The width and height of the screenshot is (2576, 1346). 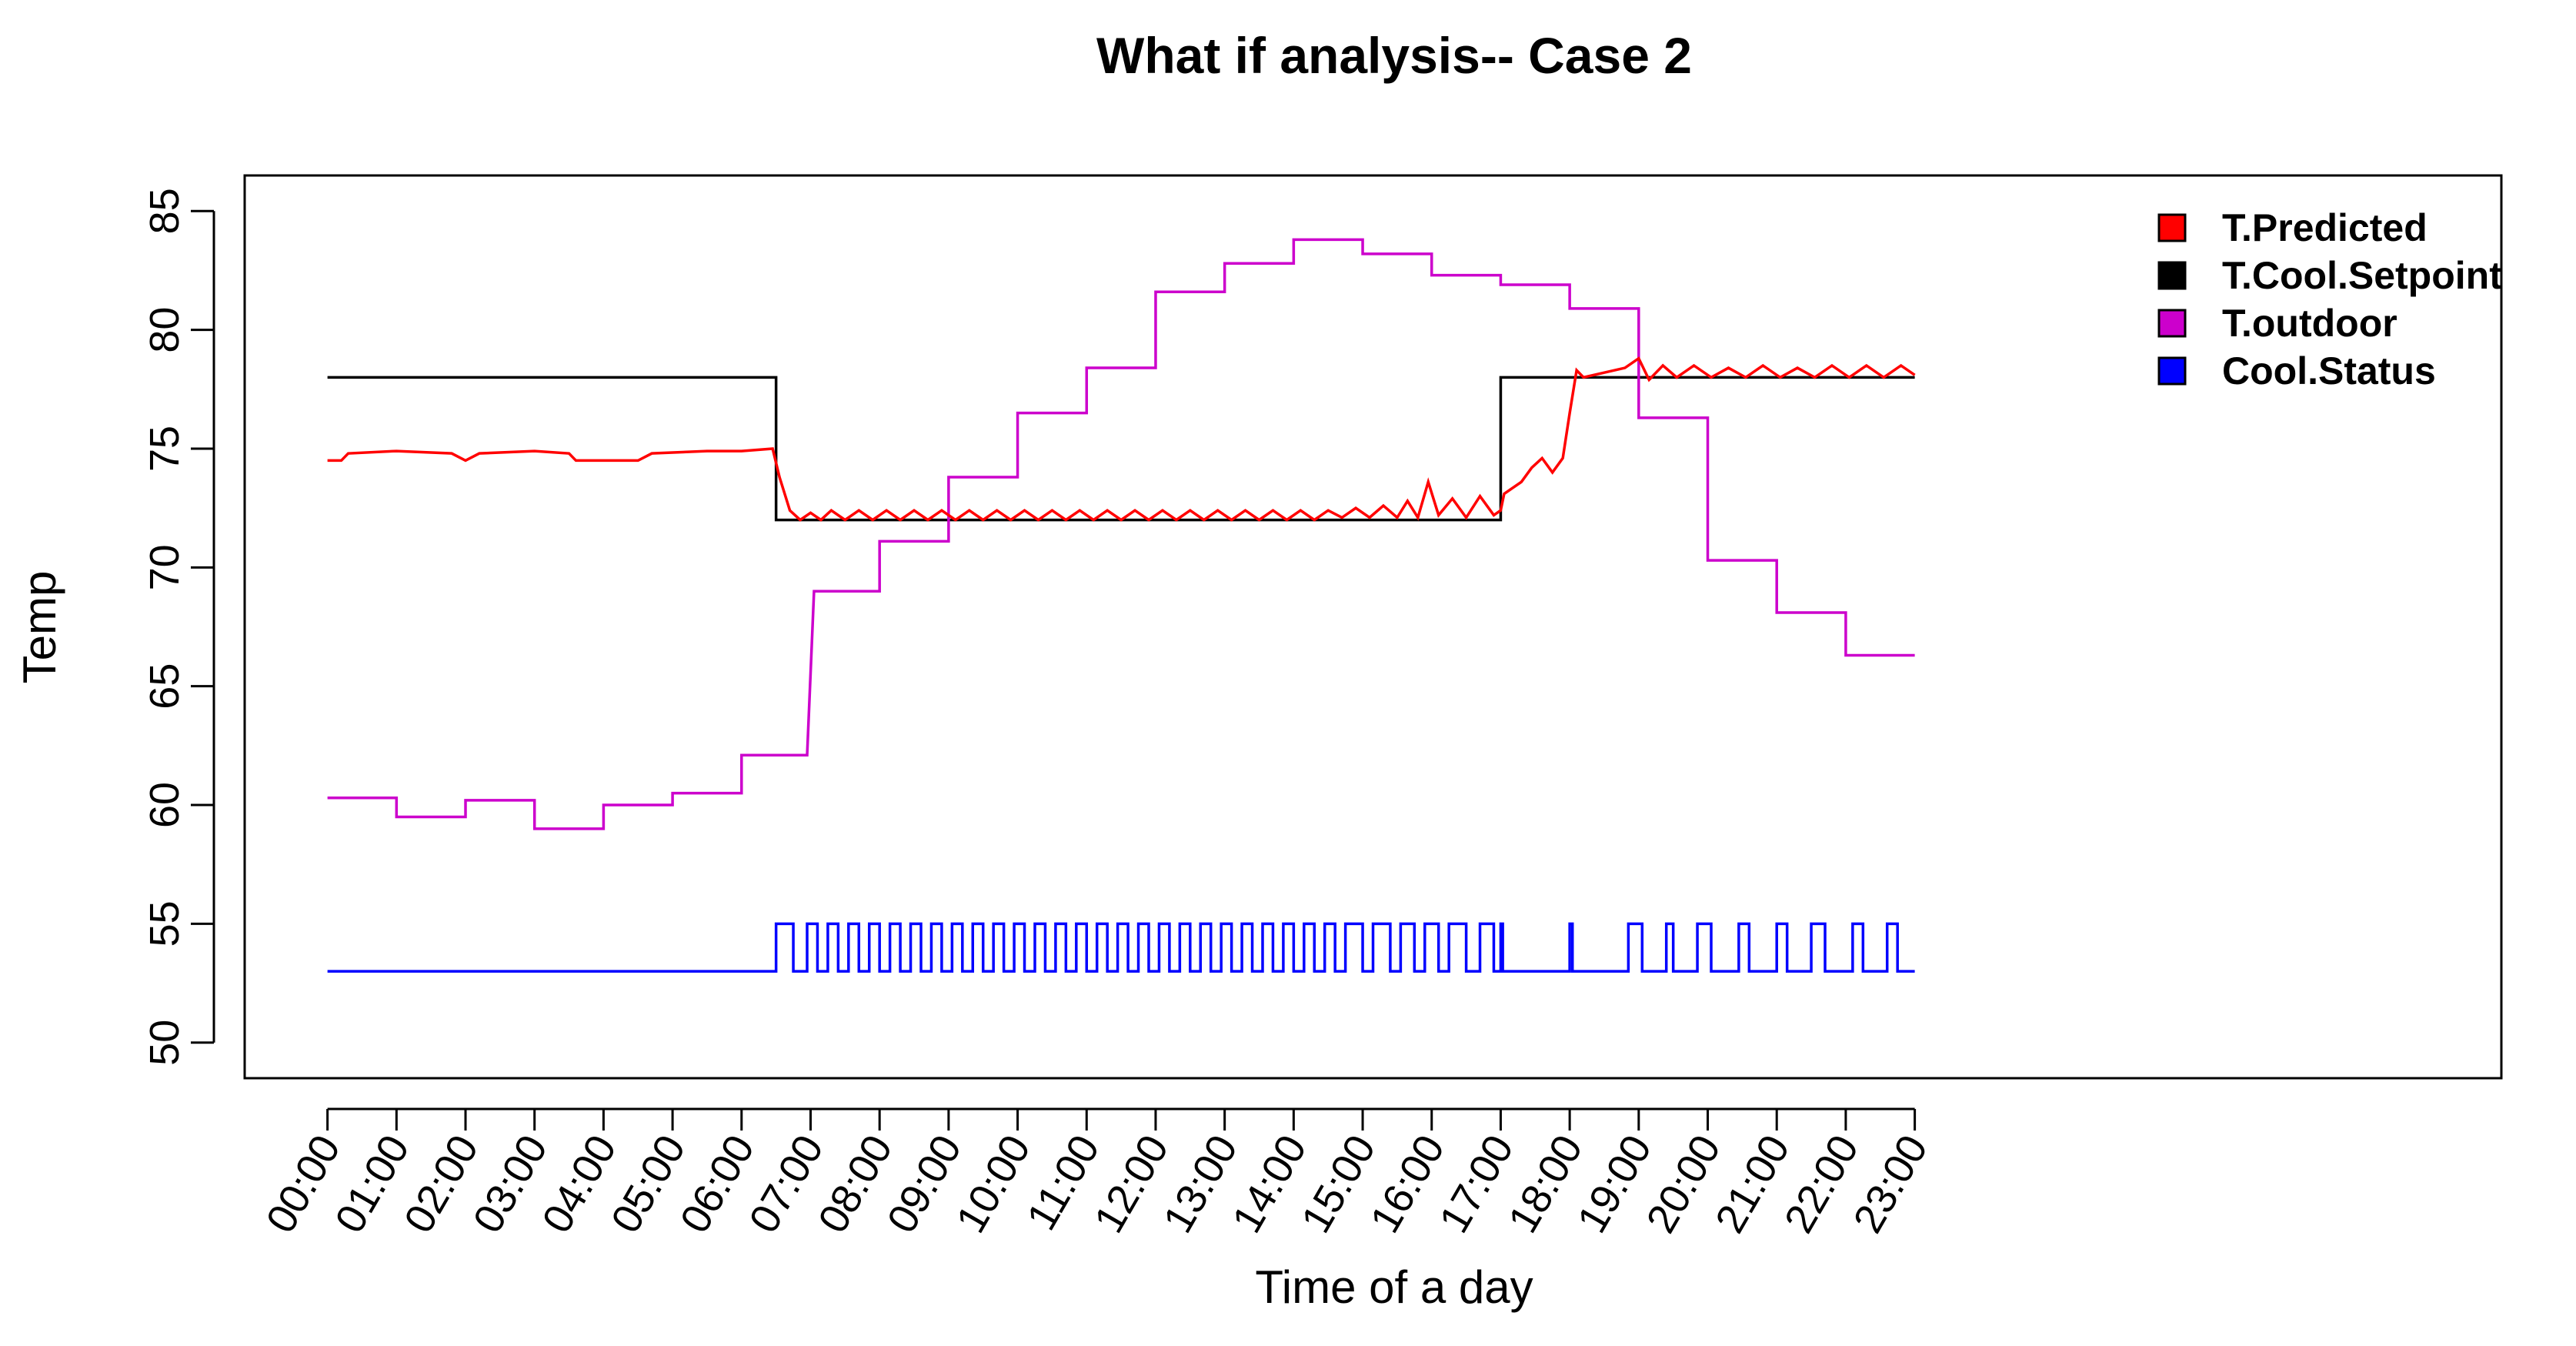 I want to click on legend-swatch-cool-status, so click(x=2172, y=371).